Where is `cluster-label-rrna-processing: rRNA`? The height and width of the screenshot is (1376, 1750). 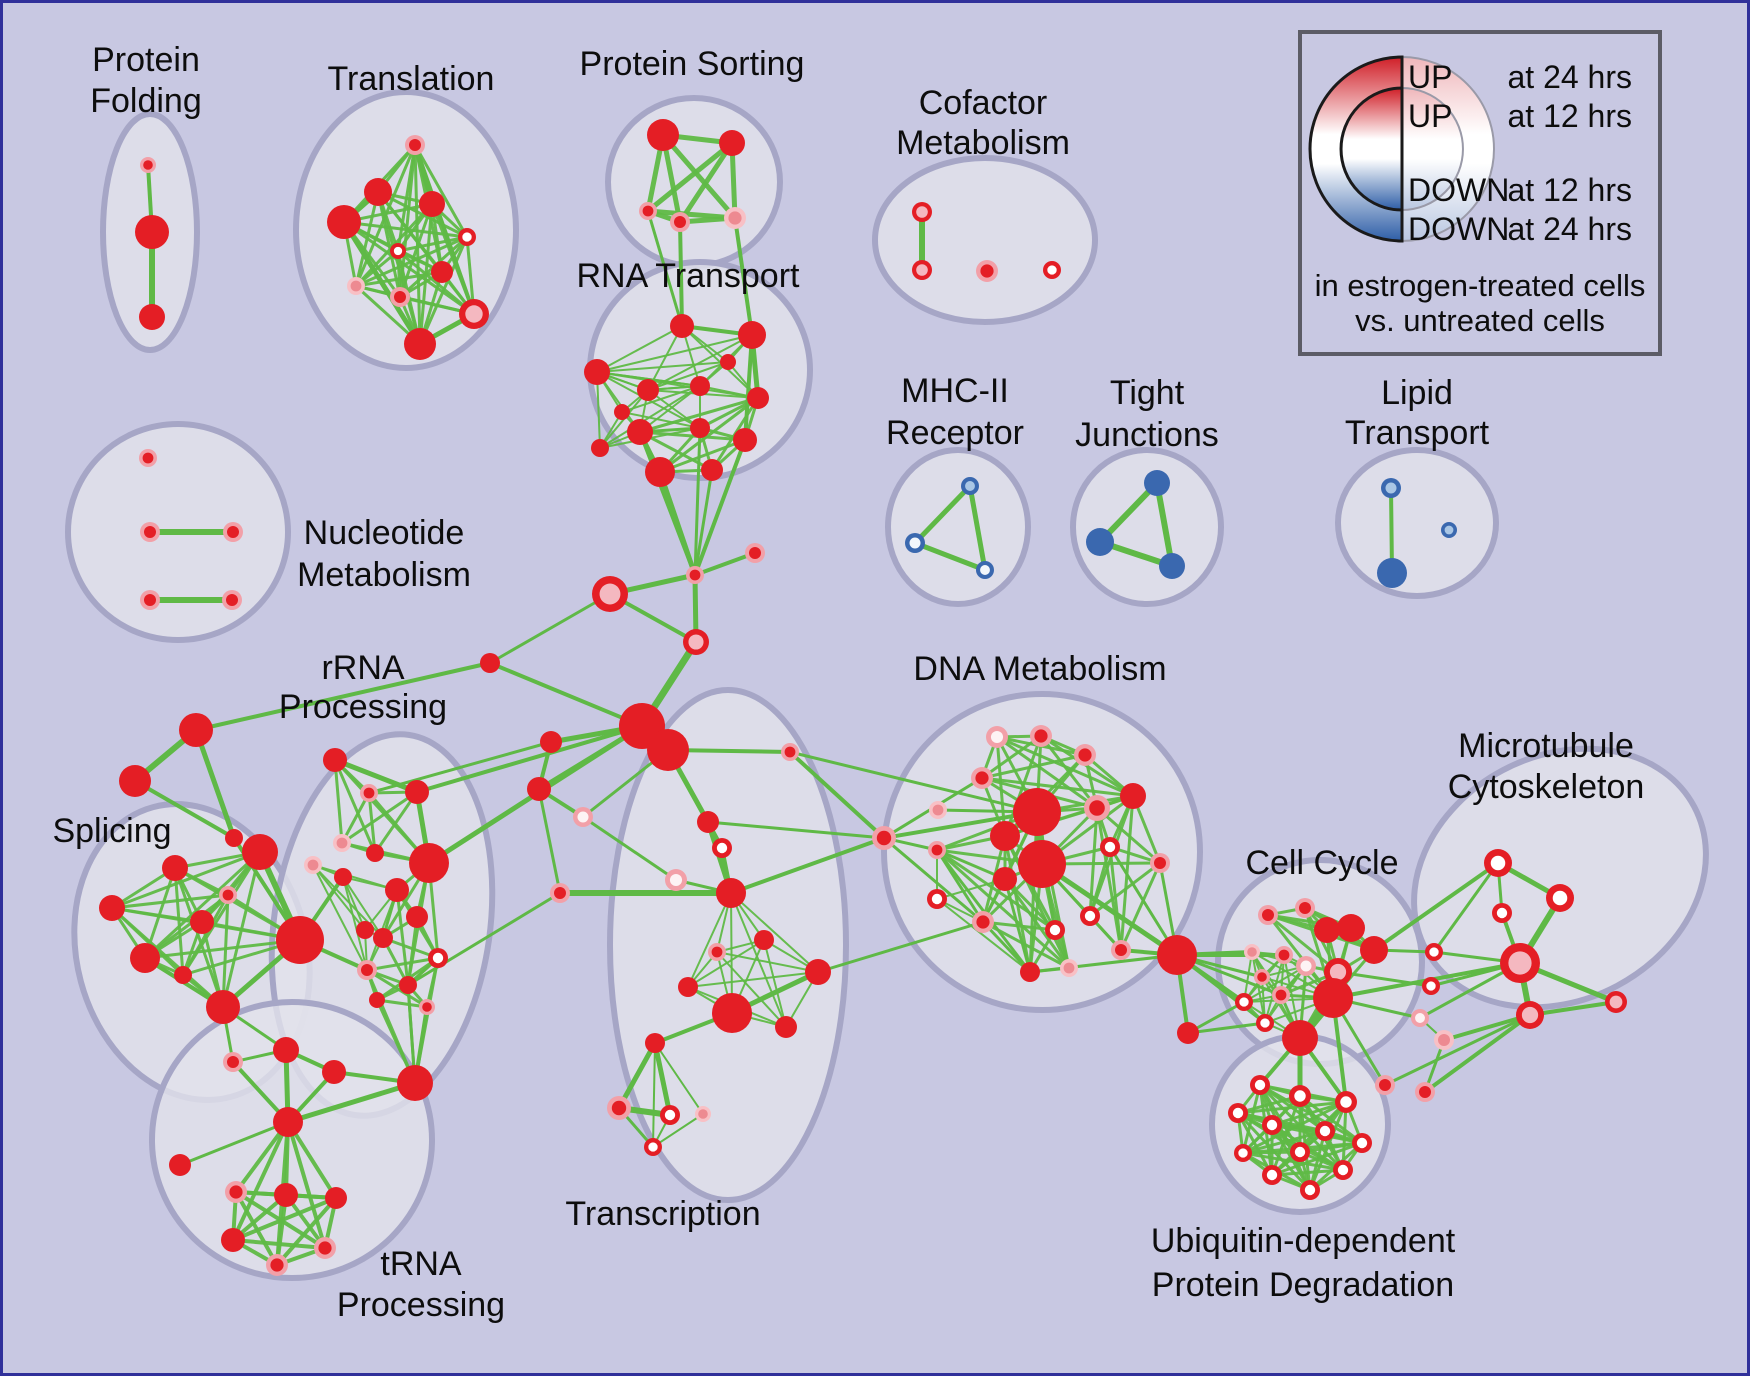
cluster-label-rrna-processing: rRNA is located at coordinates (362, 668).